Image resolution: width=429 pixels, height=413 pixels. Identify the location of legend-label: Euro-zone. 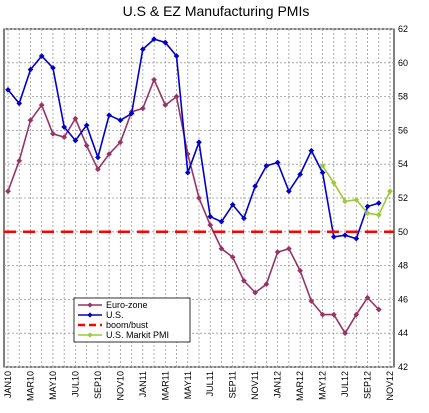
(127, 305).